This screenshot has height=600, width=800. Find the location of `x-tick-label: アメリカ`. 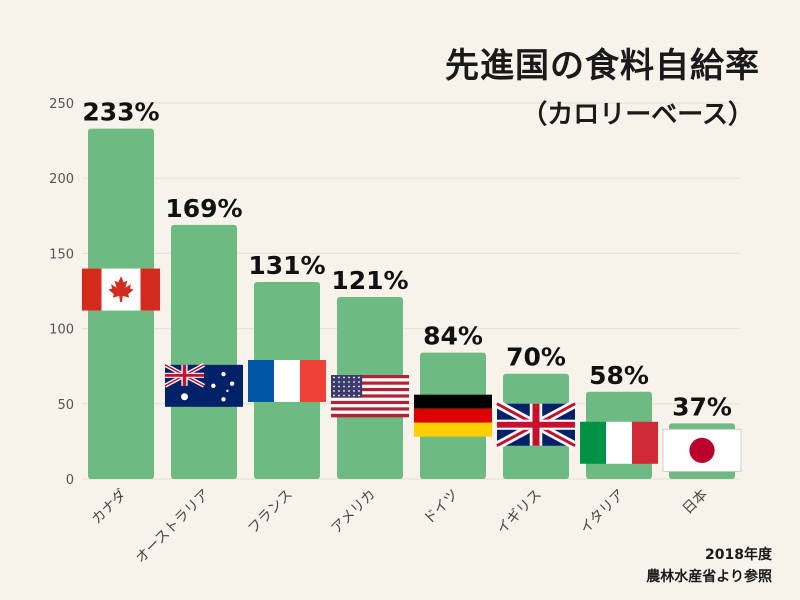

x-tick-label: アメリカ is located at coordinates (353, 512).